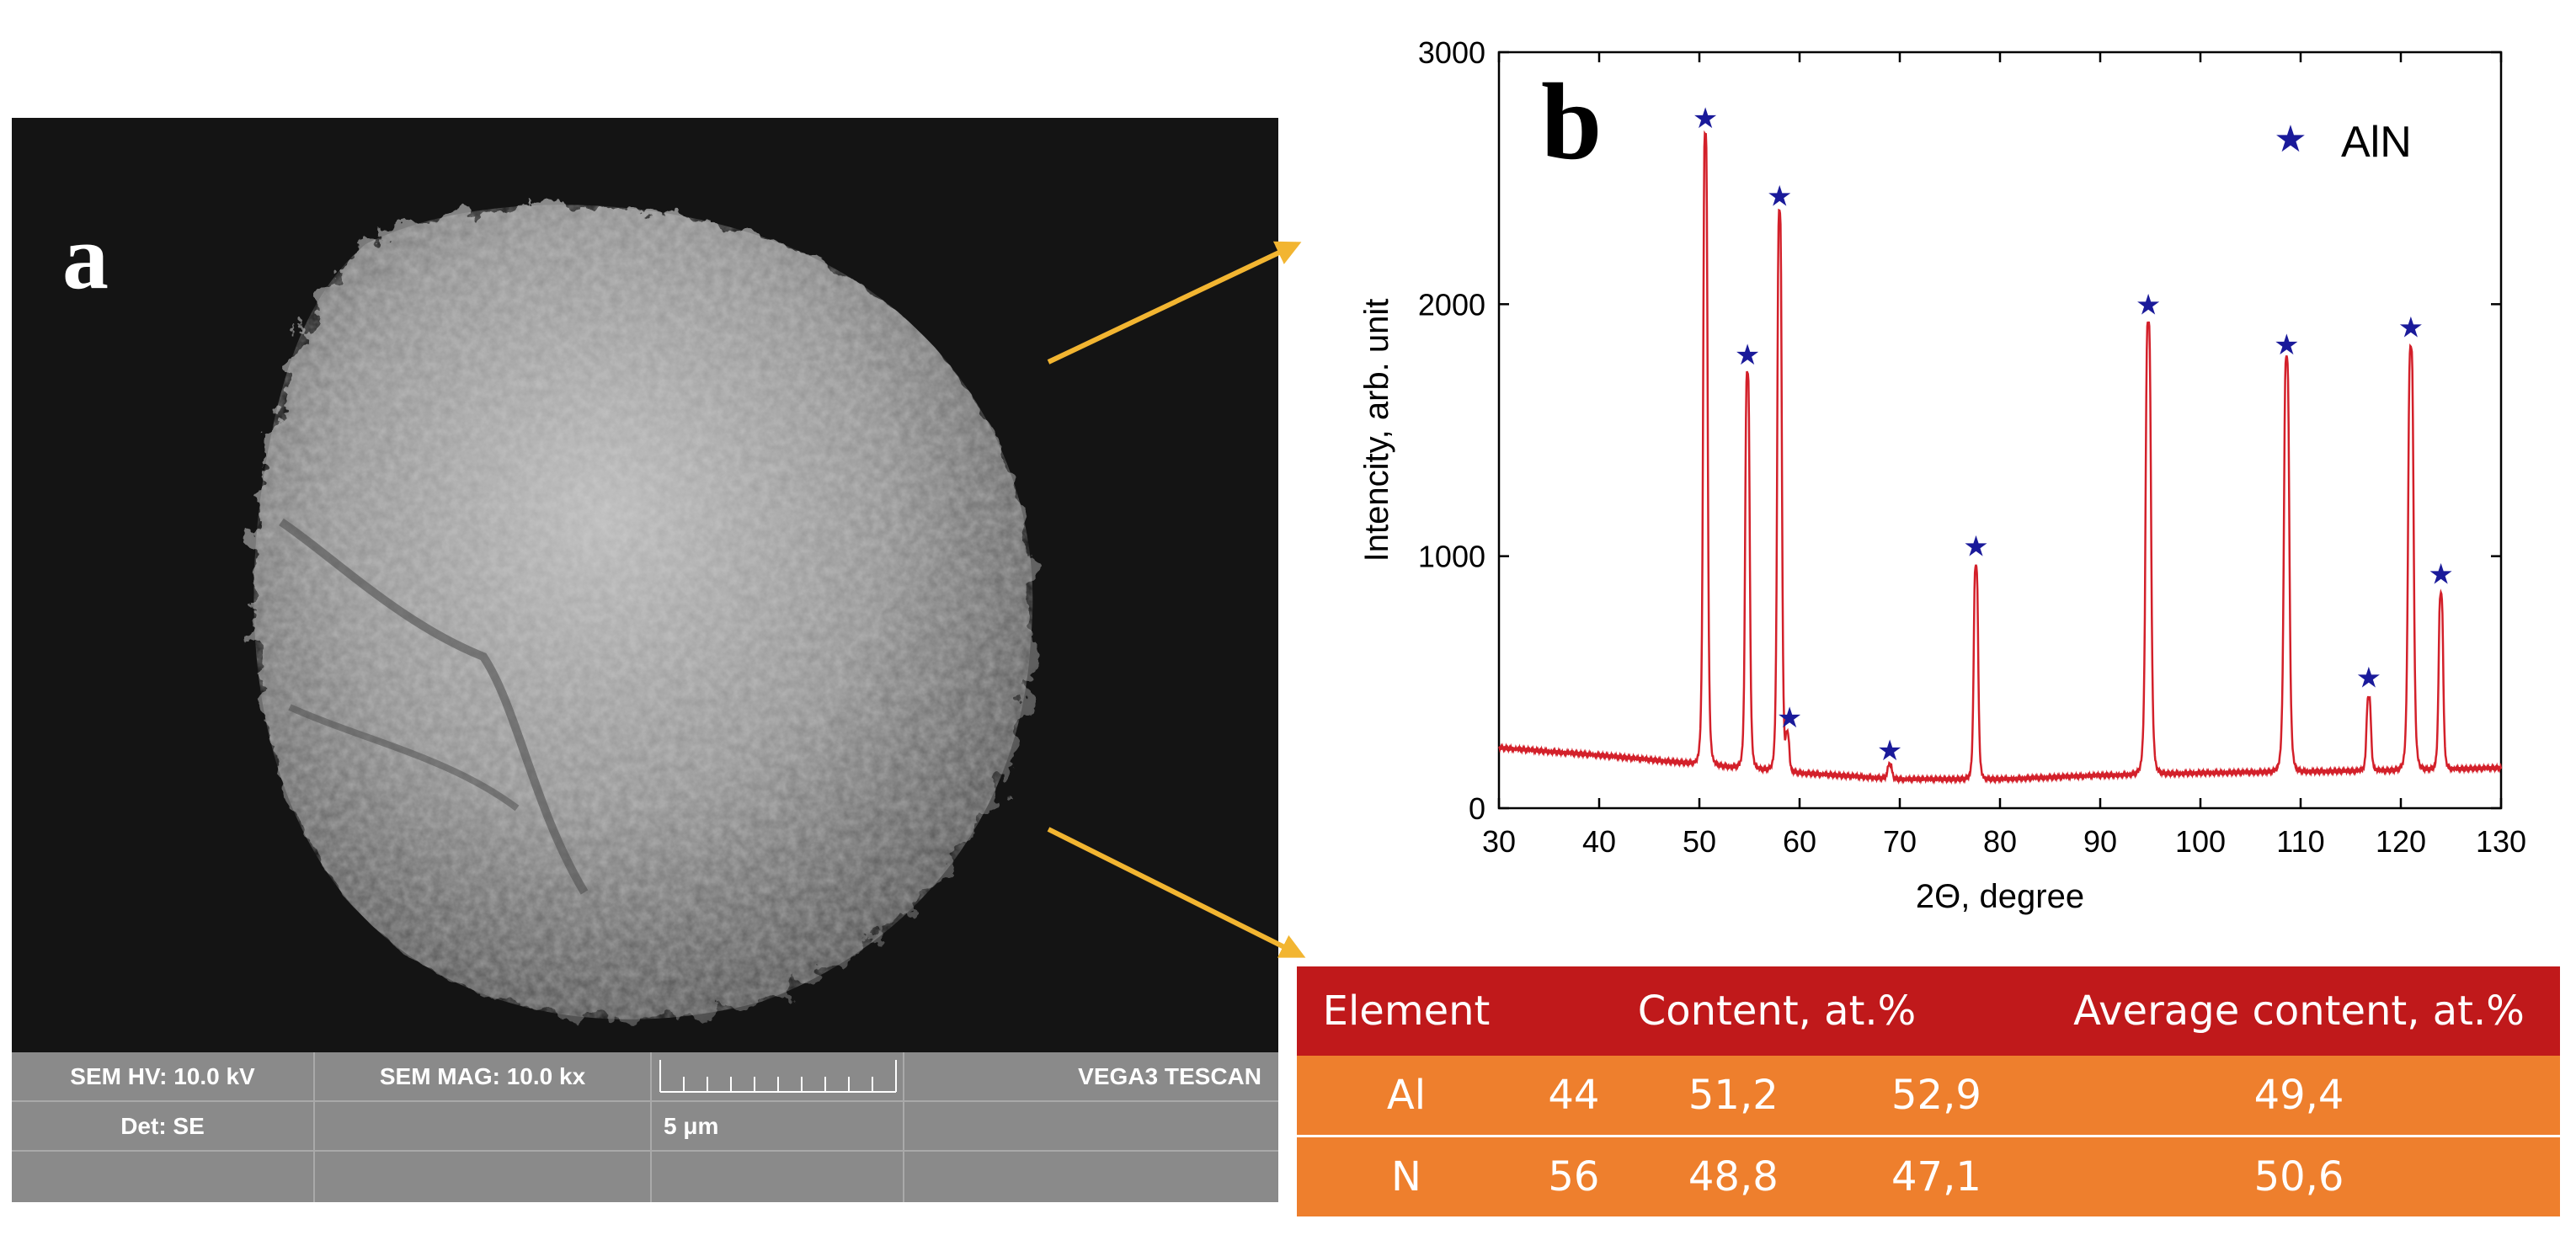  What do you see at coordinates (1406, 1011) in the screenshot?
I see `header-element: Element` at bounding box center [1406, 1011].